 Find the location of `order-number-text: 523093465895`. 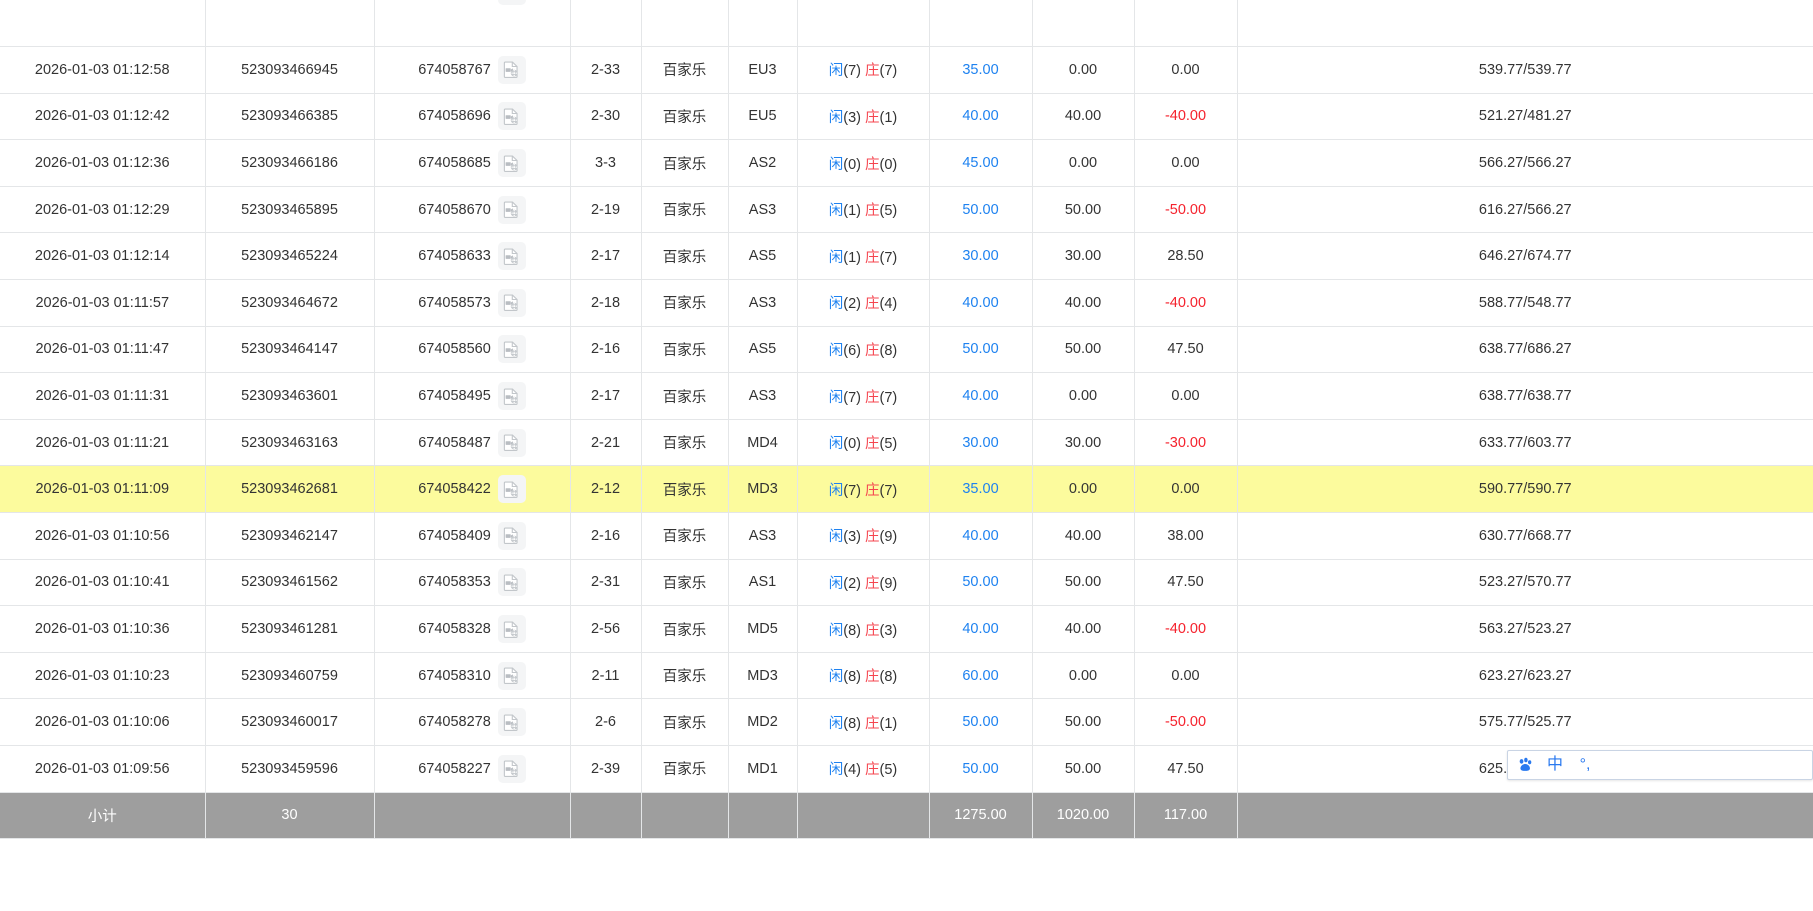

order-number-text: 523093465895 is located at coordinates (289, 209).